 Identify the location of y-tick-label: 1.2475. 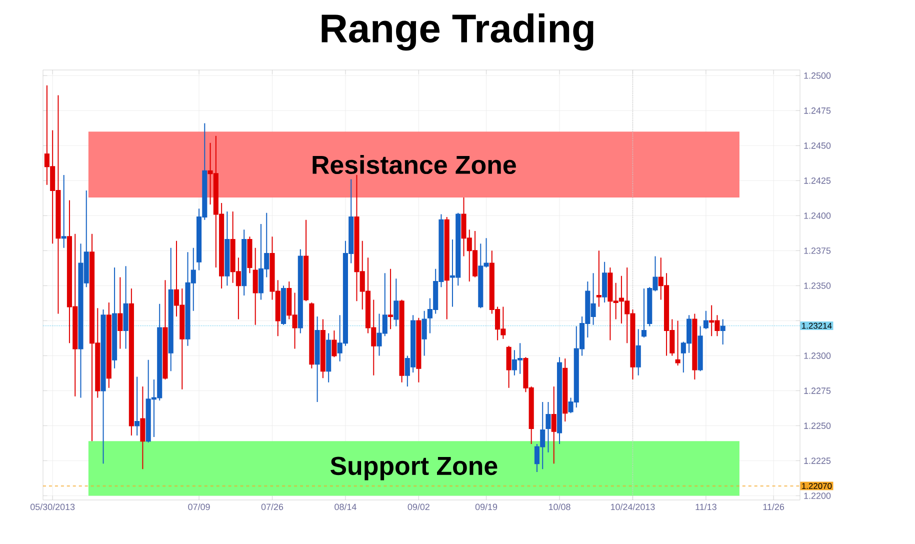
(817, 110).